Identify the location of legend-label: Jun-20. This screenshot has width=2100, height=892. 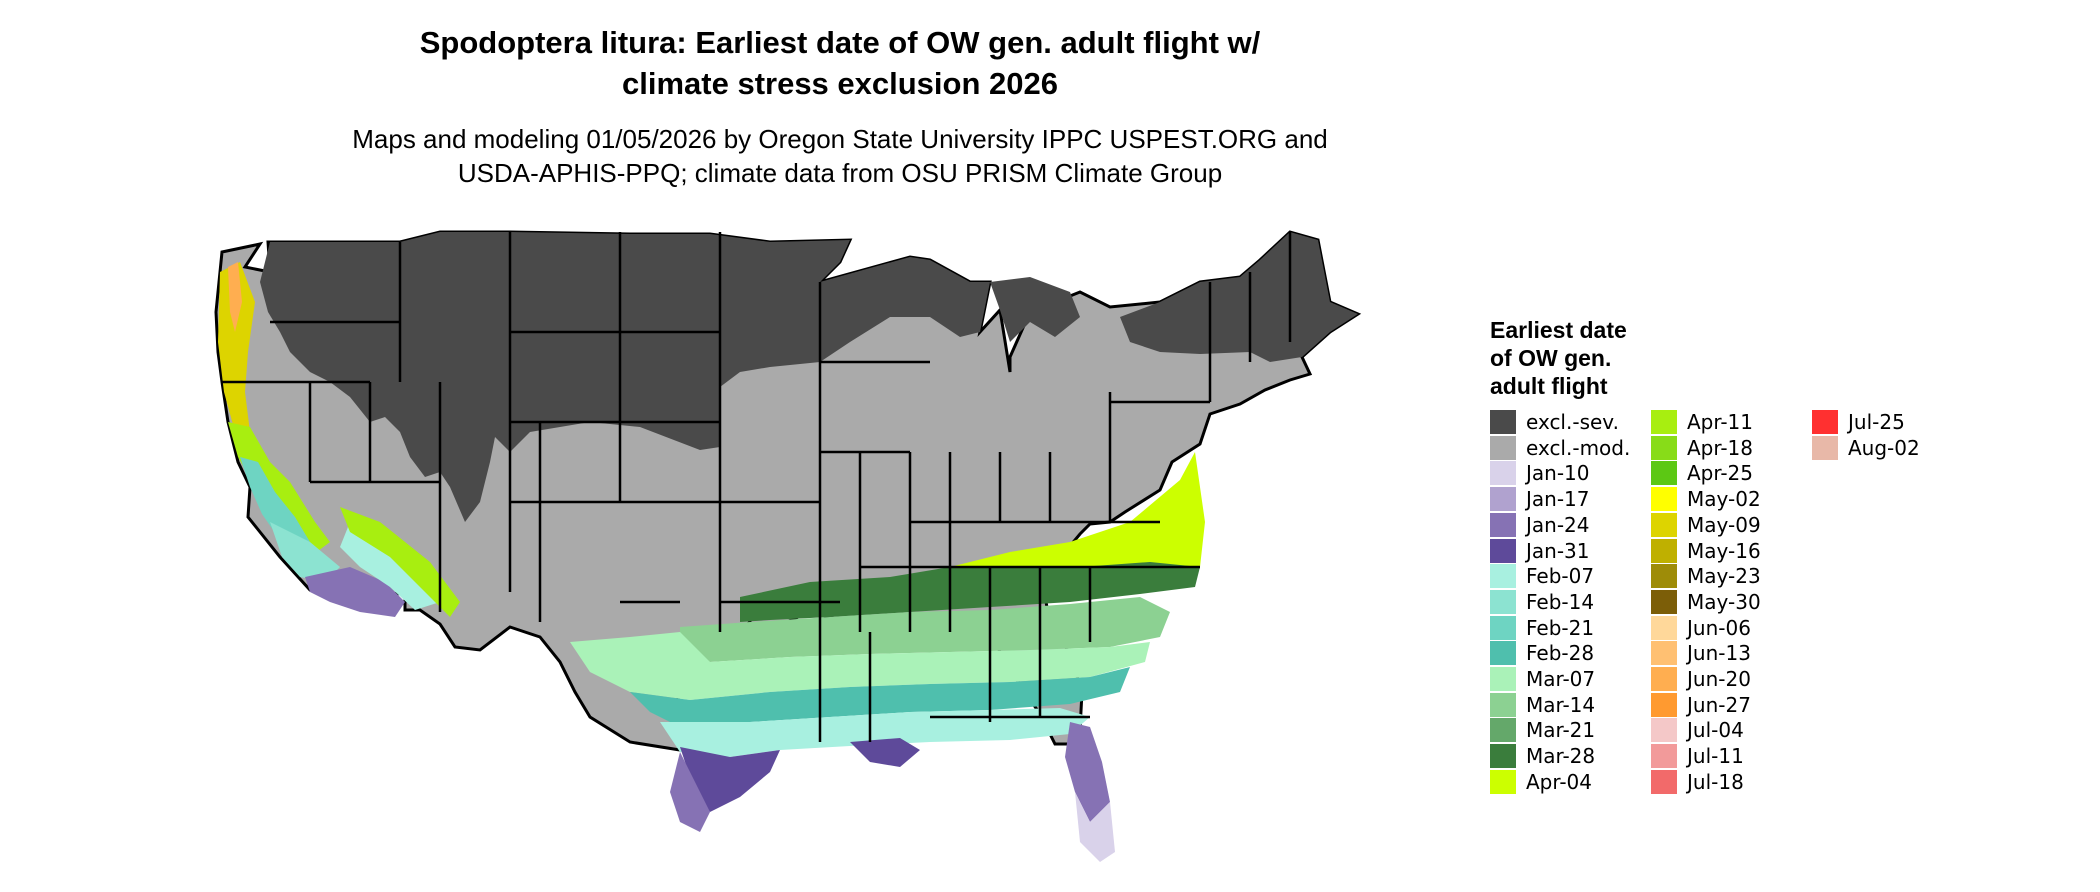
(1719, 679).